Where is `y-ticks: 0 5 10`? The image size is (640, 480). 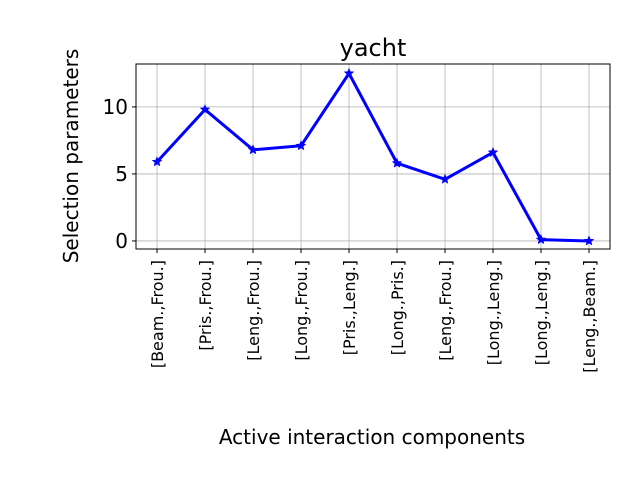
y-ticks: 0 5 10 is located at coordinates (119, 174).